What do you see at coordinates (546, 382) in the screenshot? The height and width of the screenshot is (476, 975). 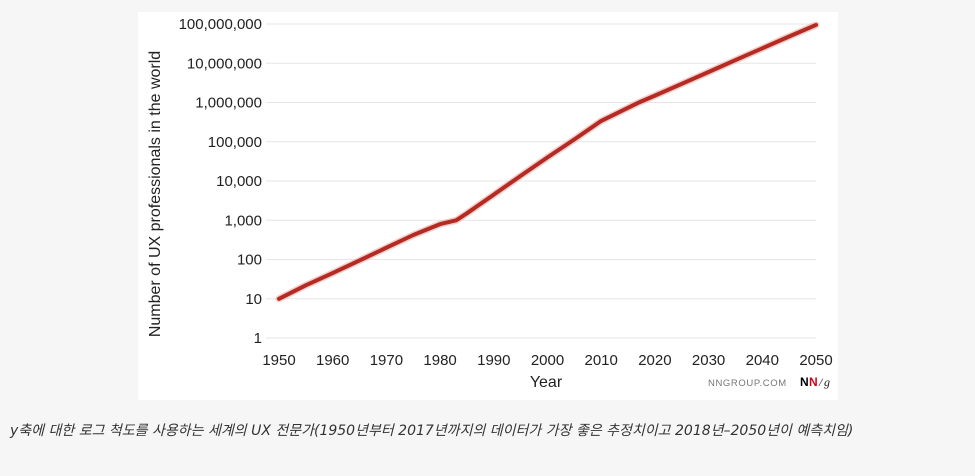 I see `x-axis-title: Year` at bounding box center [546, 382].